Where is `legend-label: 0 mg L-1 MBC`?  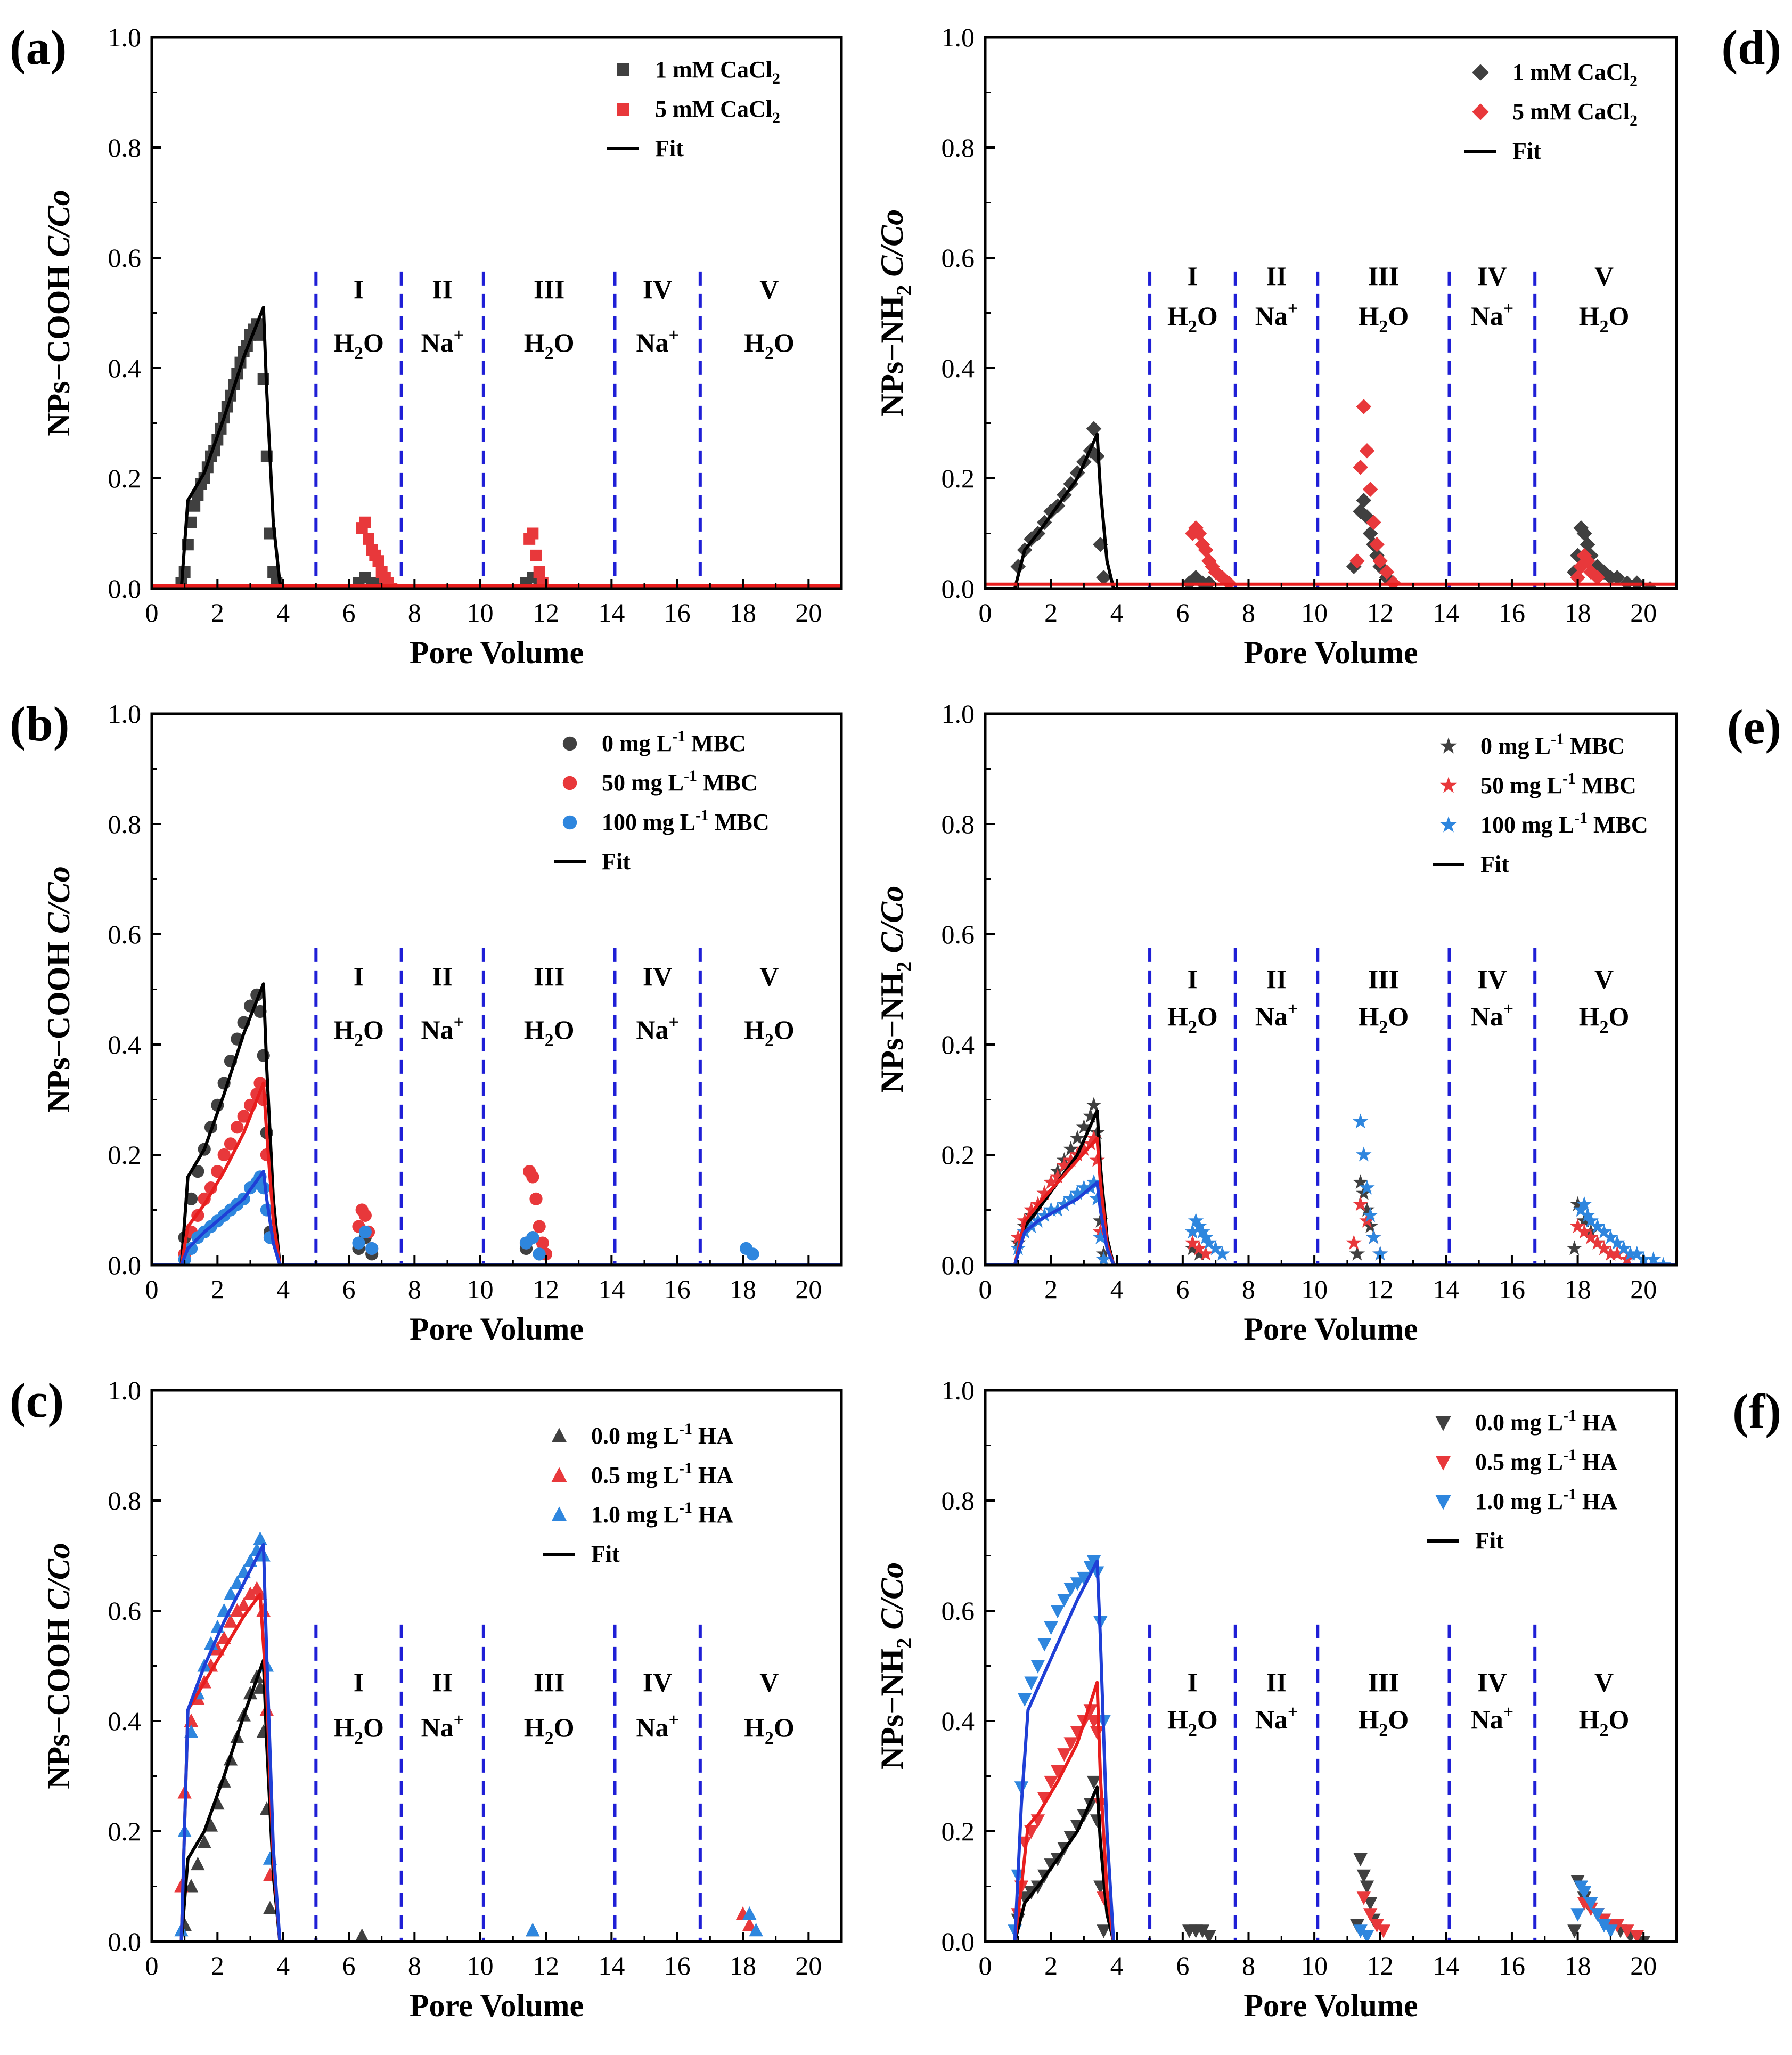
legend-label: 0 mg L-1 MBC is located at coordinates (1553, 744).